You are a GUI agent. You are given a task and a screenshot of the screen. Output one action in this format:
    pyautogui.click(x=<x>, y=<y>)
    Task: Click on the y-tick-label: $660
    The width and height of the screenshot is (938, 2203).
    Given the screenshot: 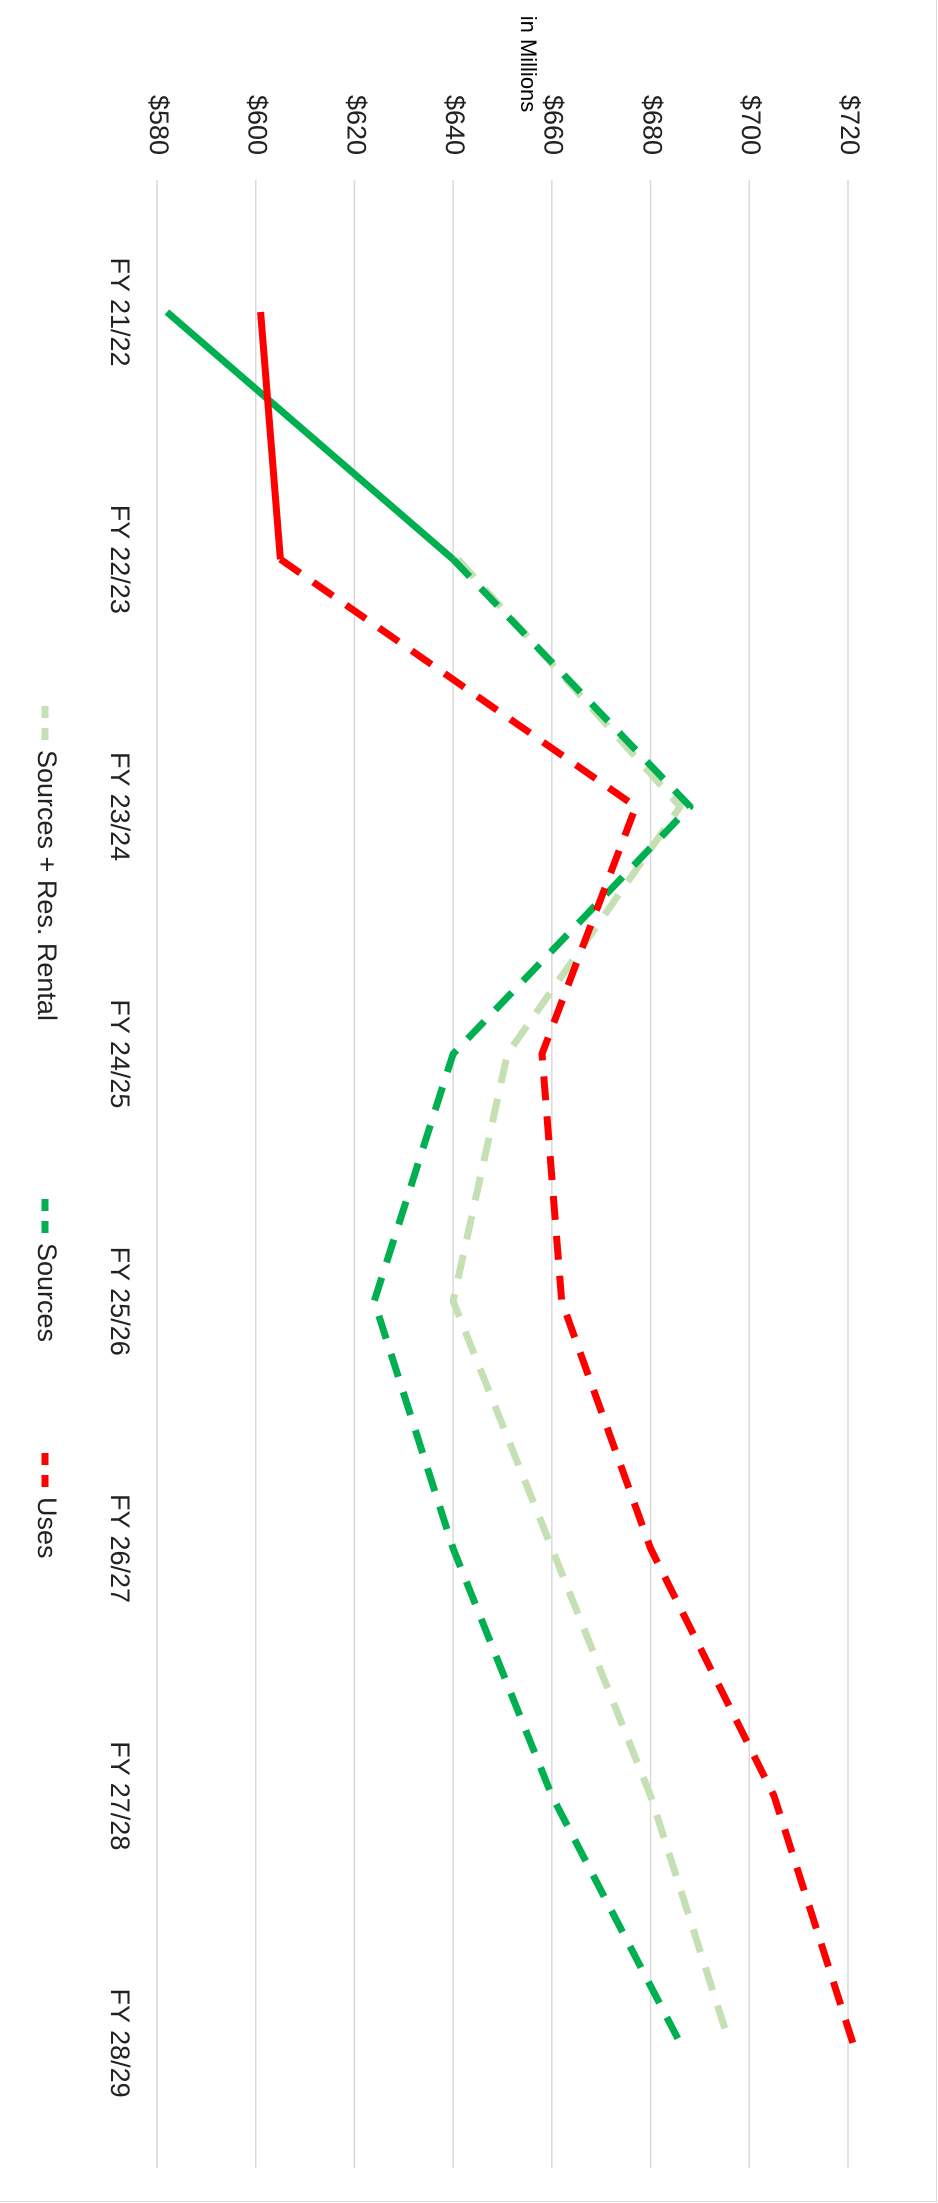 What is the action you would take?
    pyautogui.click(x=554, y=125)
    